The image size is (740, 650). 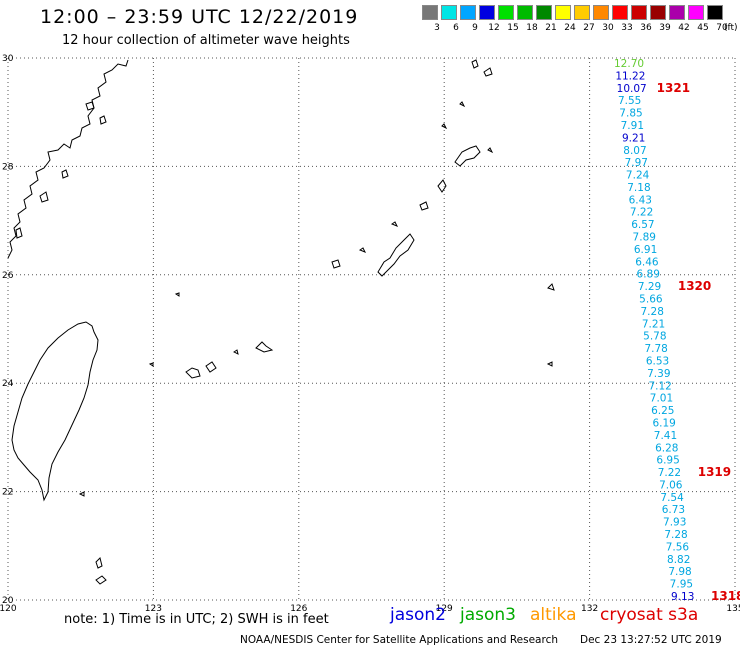 I want to click on lon-tick-label: 123, so click(x=153, y=609).